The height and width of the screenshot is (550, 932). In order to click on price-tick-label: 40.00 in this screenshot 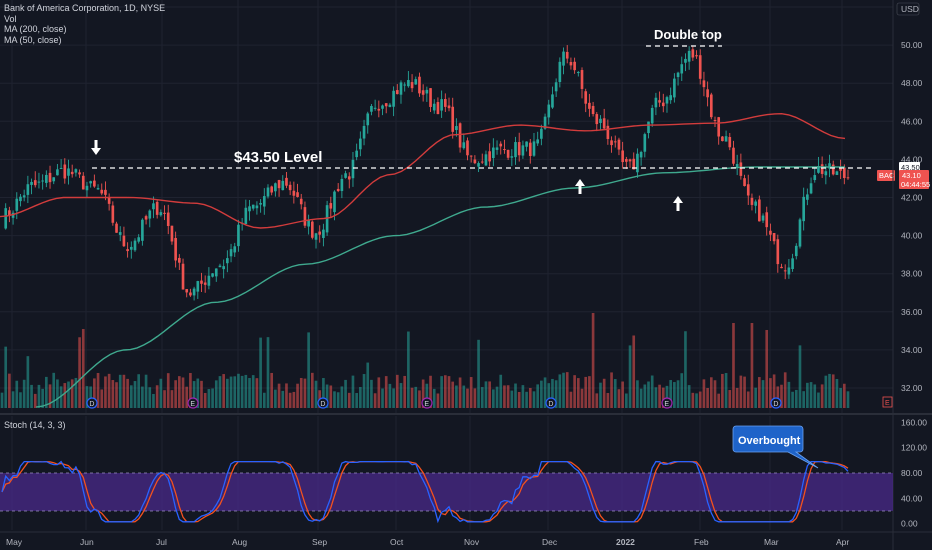, I will do `click(912, 236)`.